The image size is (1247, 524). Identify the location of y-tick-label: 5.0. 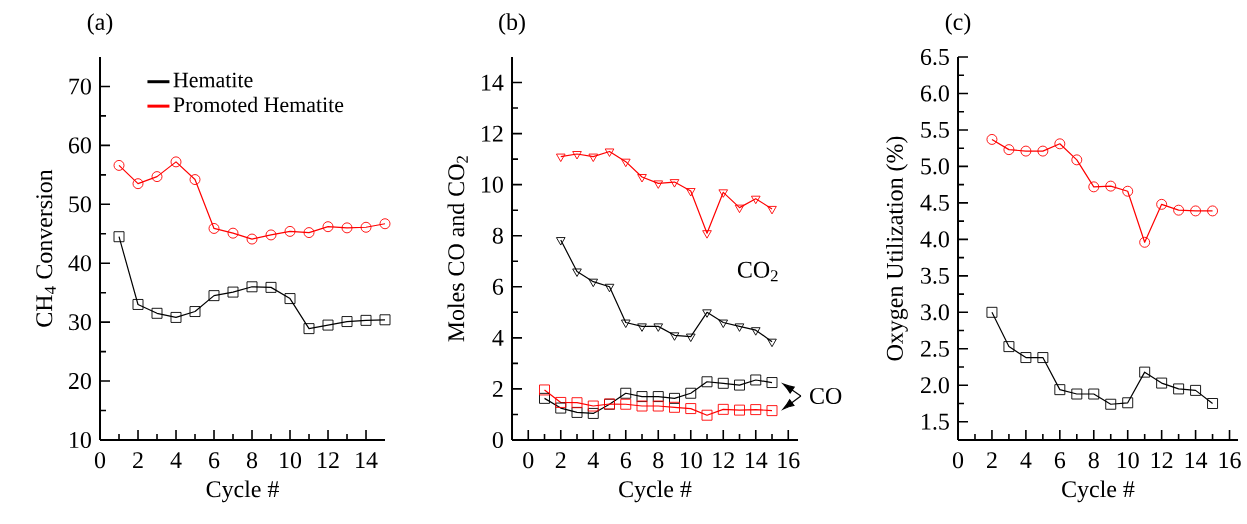
(935, 166).